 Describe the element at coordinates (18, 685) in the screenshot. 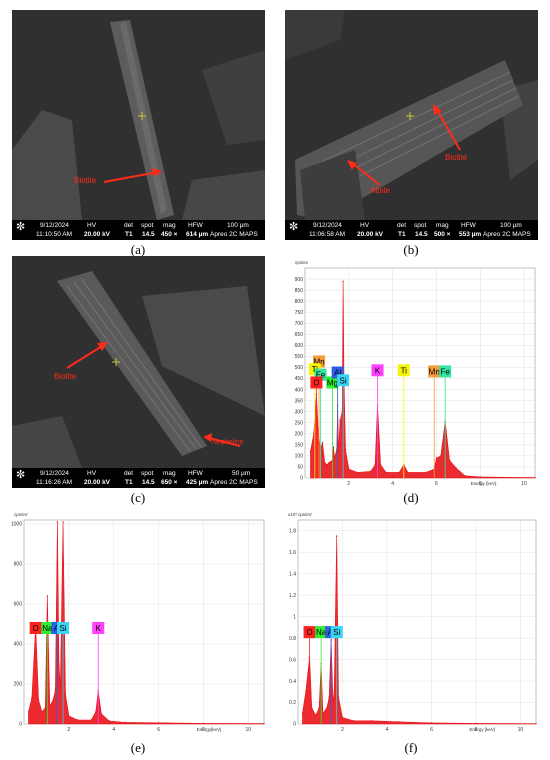

I see `y-tick-label: 200` at that location.